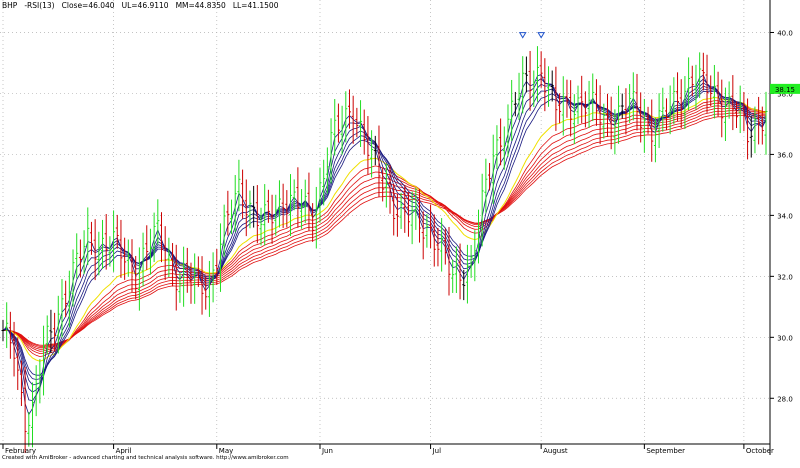 The width and height of the screenshot is (800, 468). Describe the element at coordinates (327, 451) in the screenshot. I see `x-tick-label: Jun` at that location.